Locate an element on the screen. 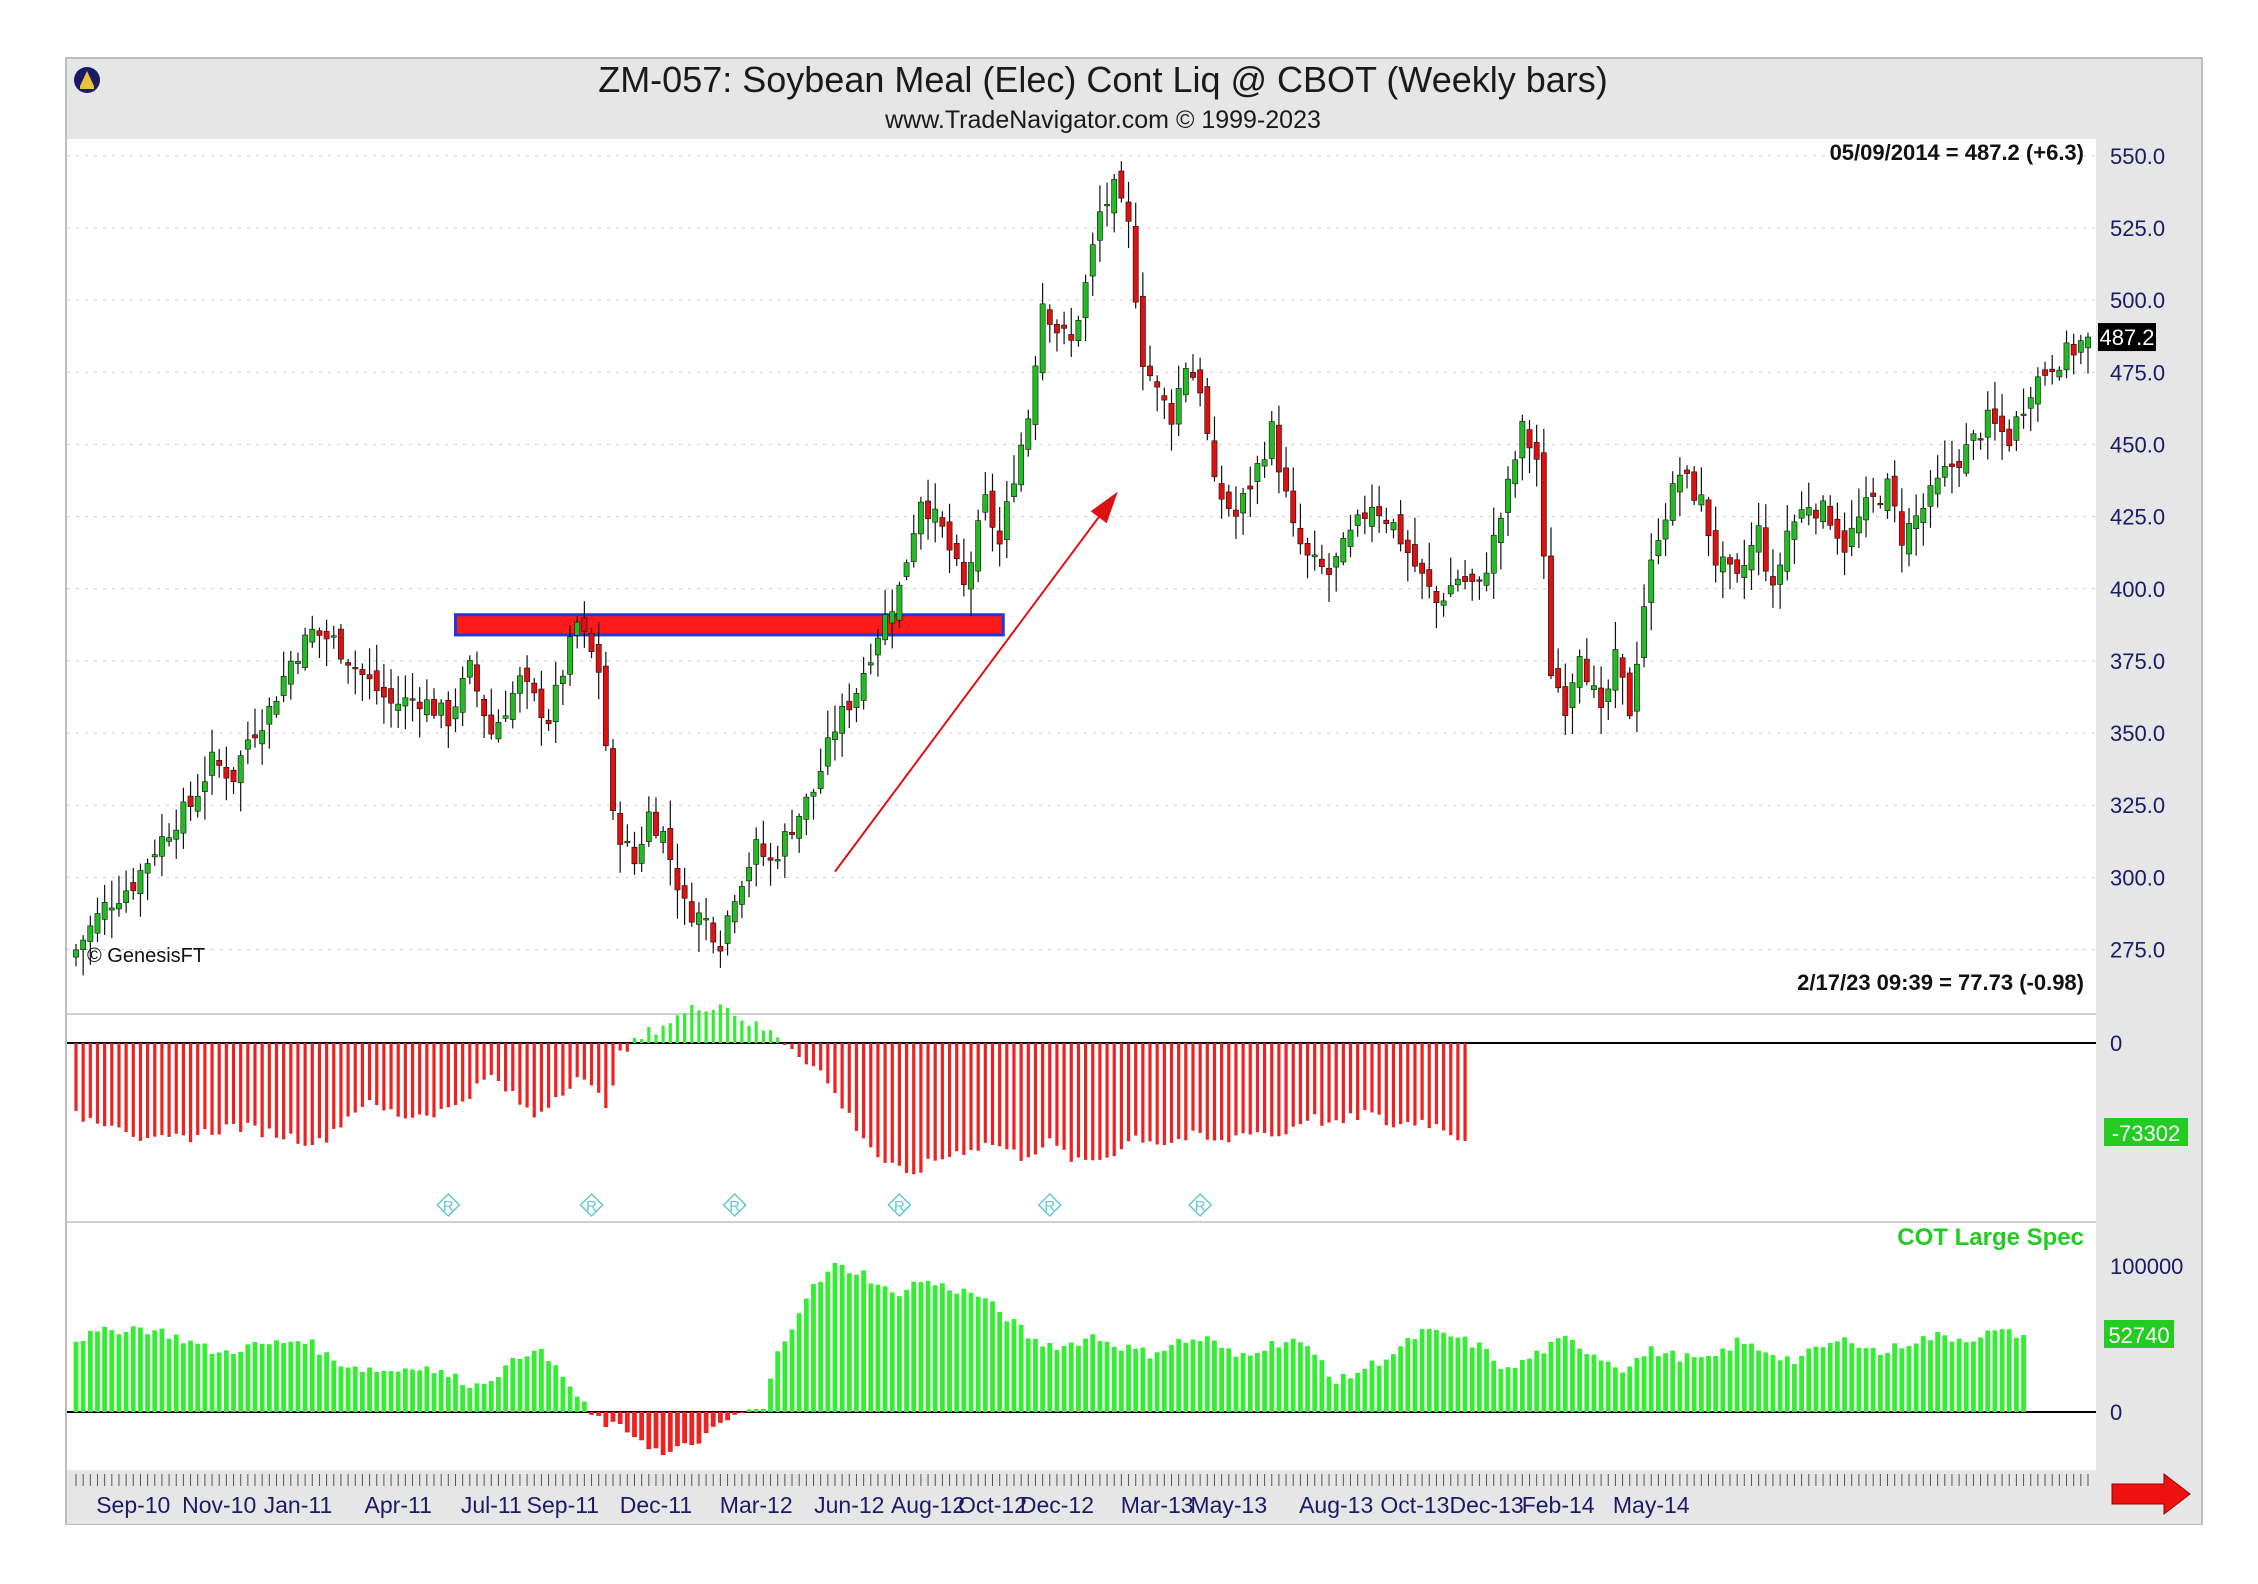 This screenshot has height=1584, width=2258. marker-label: R is located at coordinates (448, 1206).